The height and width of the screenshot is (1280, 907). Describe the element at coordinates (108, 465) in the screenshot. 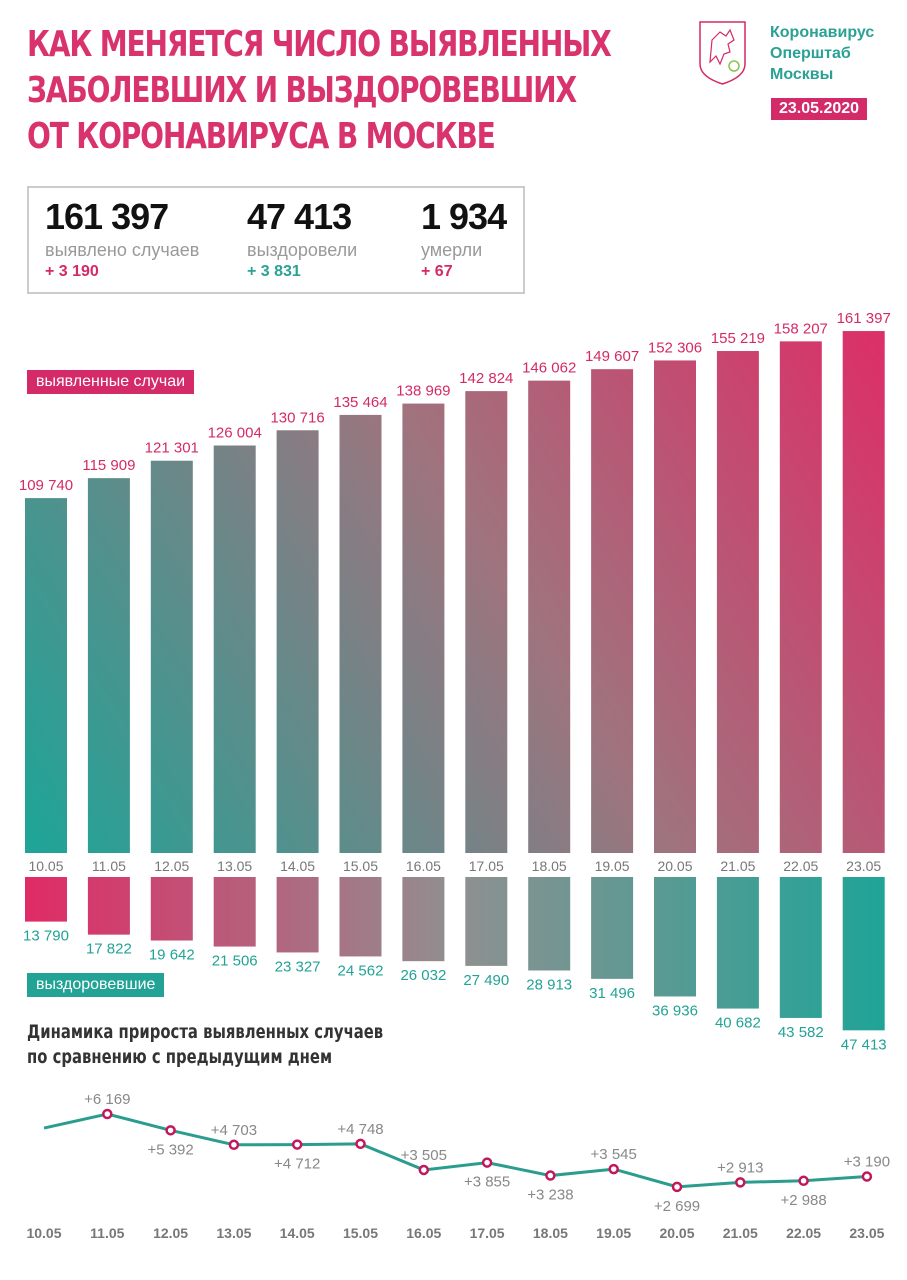

I see `bar-label-cases: 115 909` at that location.